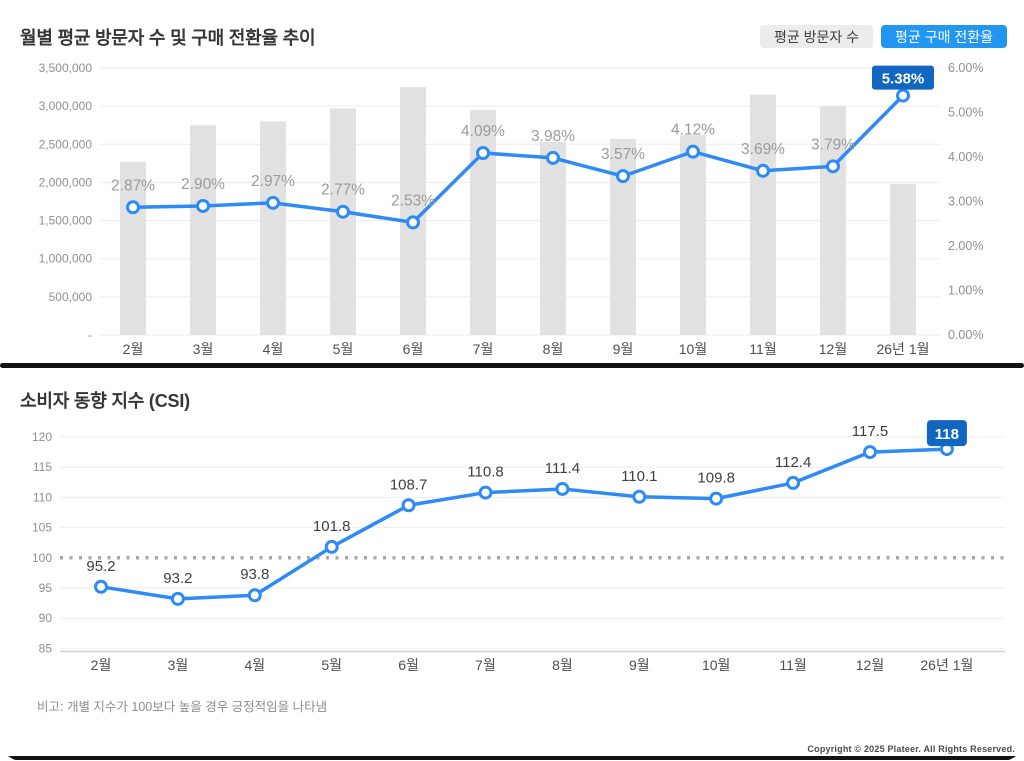  I want to click on y-axis-tick: 85, so click(46, 648).